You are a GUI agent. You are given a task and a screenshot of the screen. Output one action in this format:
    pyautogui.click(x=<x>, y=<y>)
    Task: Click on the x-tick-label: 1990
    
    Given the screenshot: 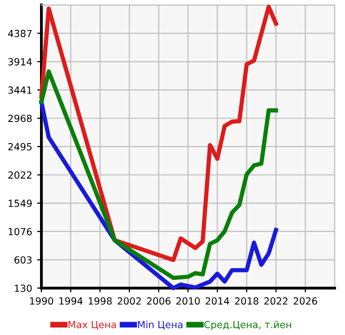 What is the action you would take?
    pyautogui.click(x=42, y=301)
    